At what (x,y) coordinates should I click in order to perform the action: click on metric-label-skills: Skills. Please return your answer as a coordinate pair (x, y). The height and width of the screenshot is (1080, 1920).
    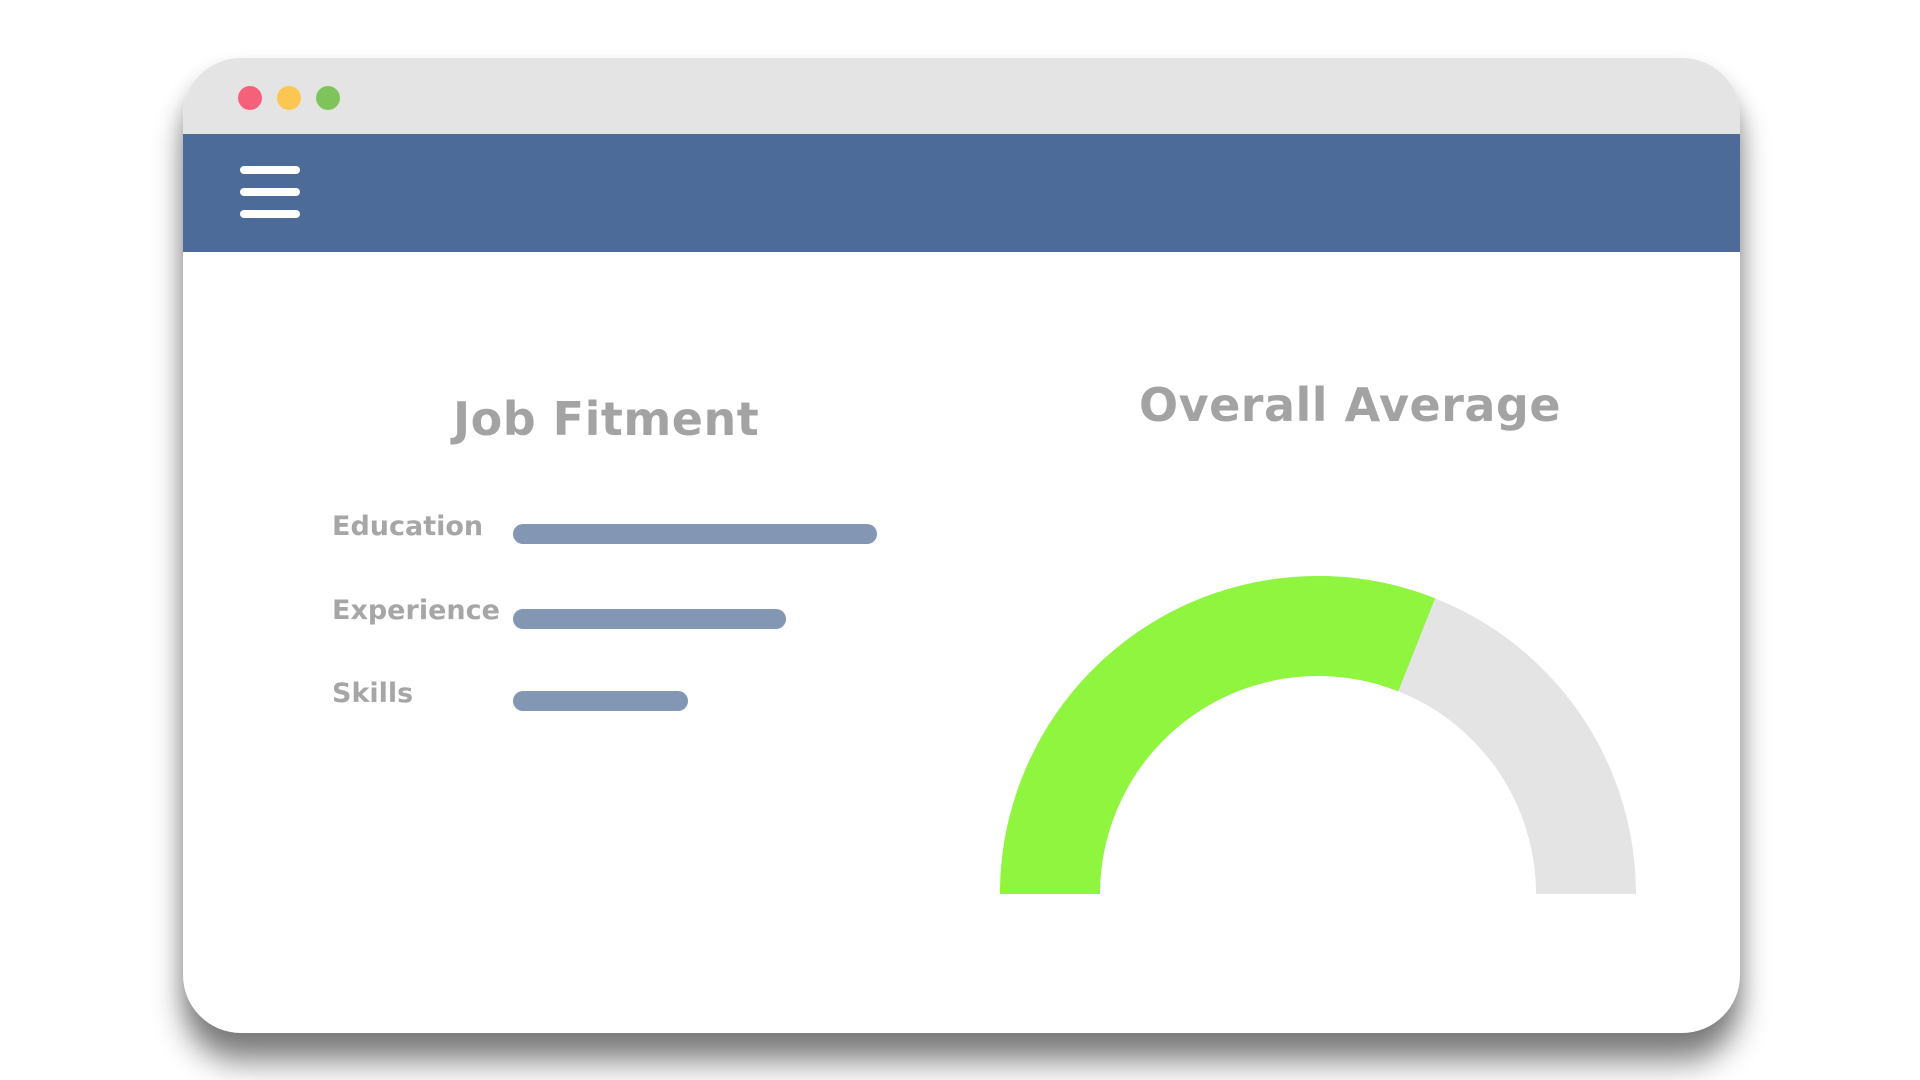
    Looking at the image, I should click on (373, 693).